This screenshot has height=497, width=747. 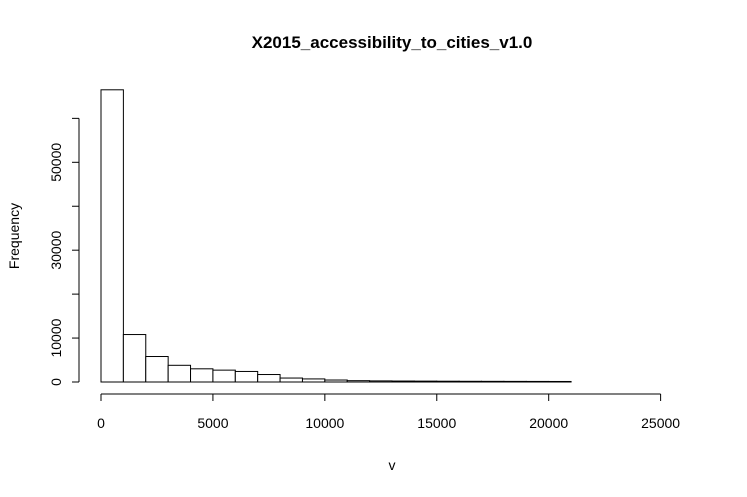 I want to click on chart-title: X2015_accessibility_to_cities_v1.0, so click(x=392, y=42).